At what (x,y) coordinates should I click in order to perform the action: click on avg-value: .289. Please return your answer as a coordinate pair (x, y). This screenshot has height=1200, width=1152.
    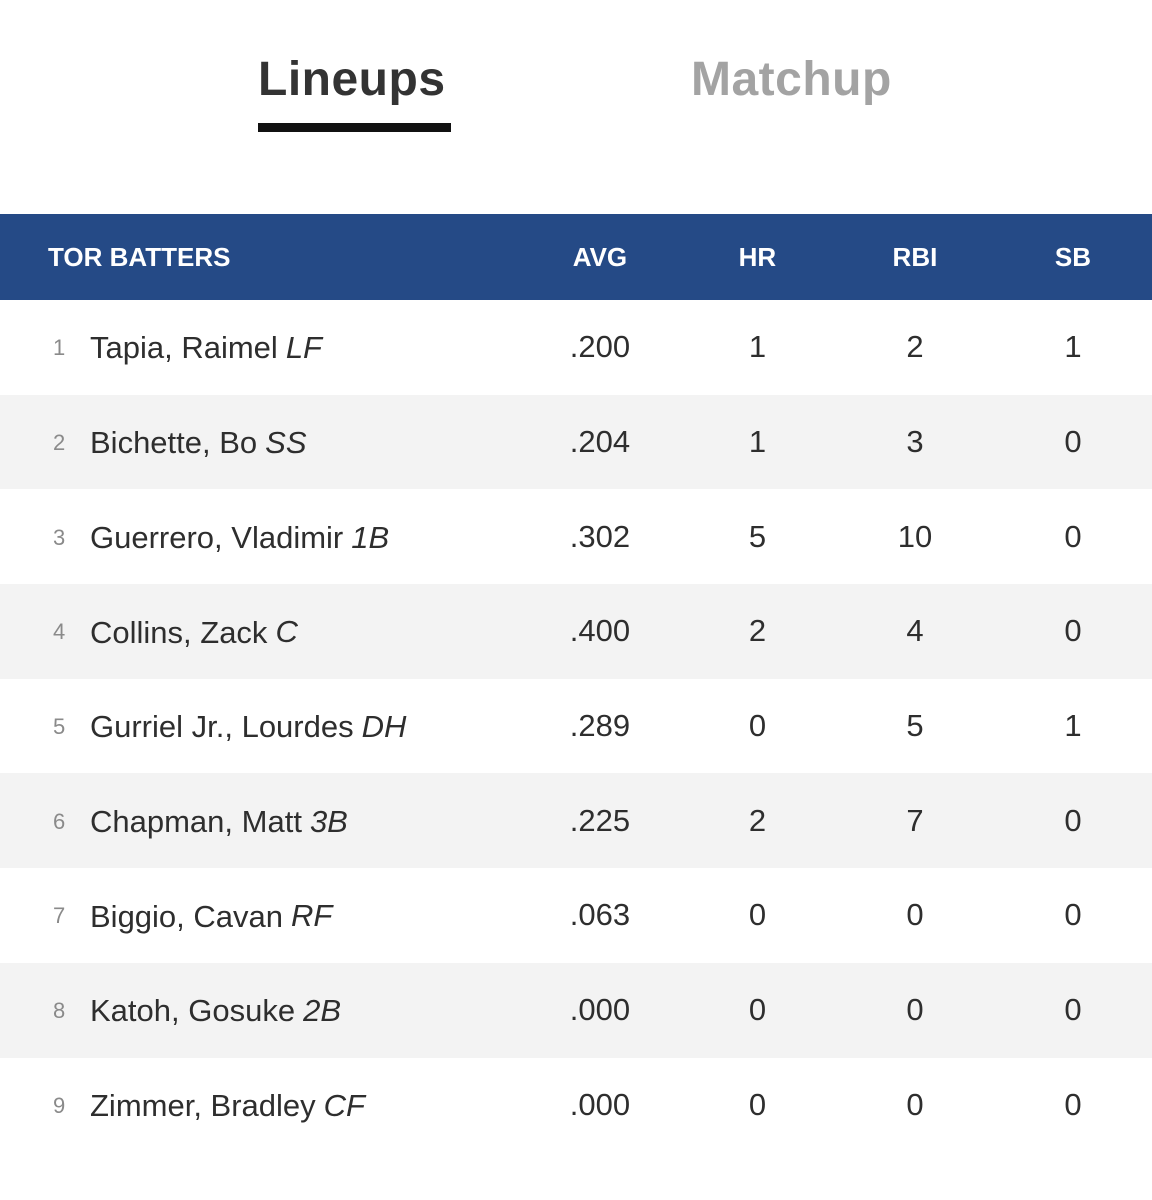
    Looking at the image, I should click on (600, 726).